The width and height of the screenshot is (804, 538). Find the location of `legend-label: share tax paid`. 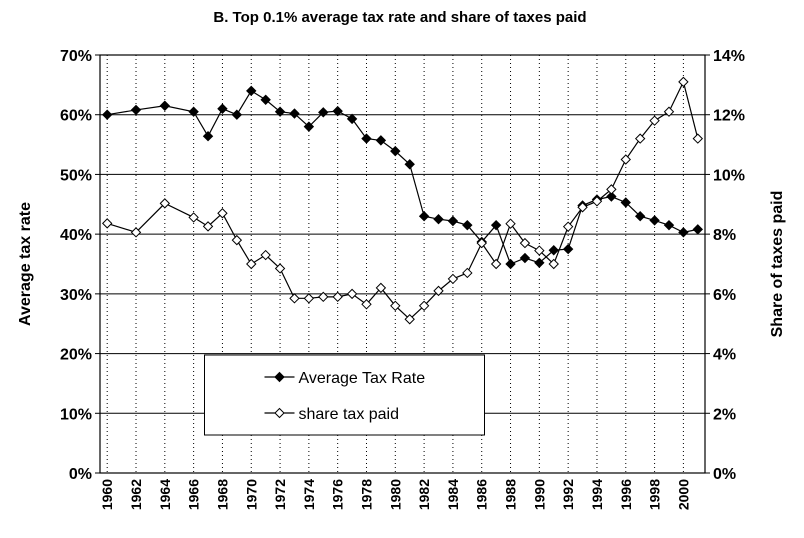

legend-label: share tax paid is located at coordinates (349, 414).